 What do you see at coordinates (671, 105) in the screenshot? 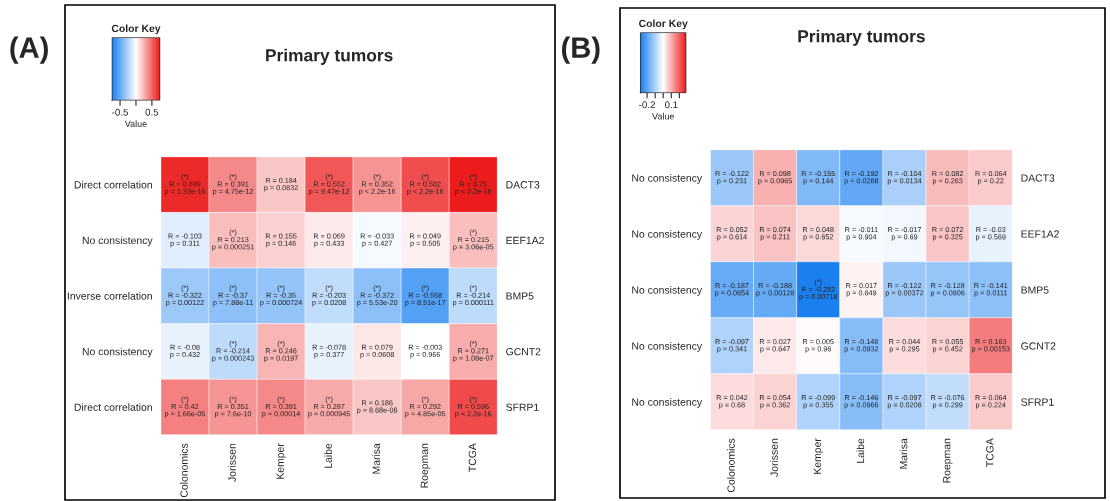
I see `color-bar-label: 0.1` at bounding box center [671, 105].